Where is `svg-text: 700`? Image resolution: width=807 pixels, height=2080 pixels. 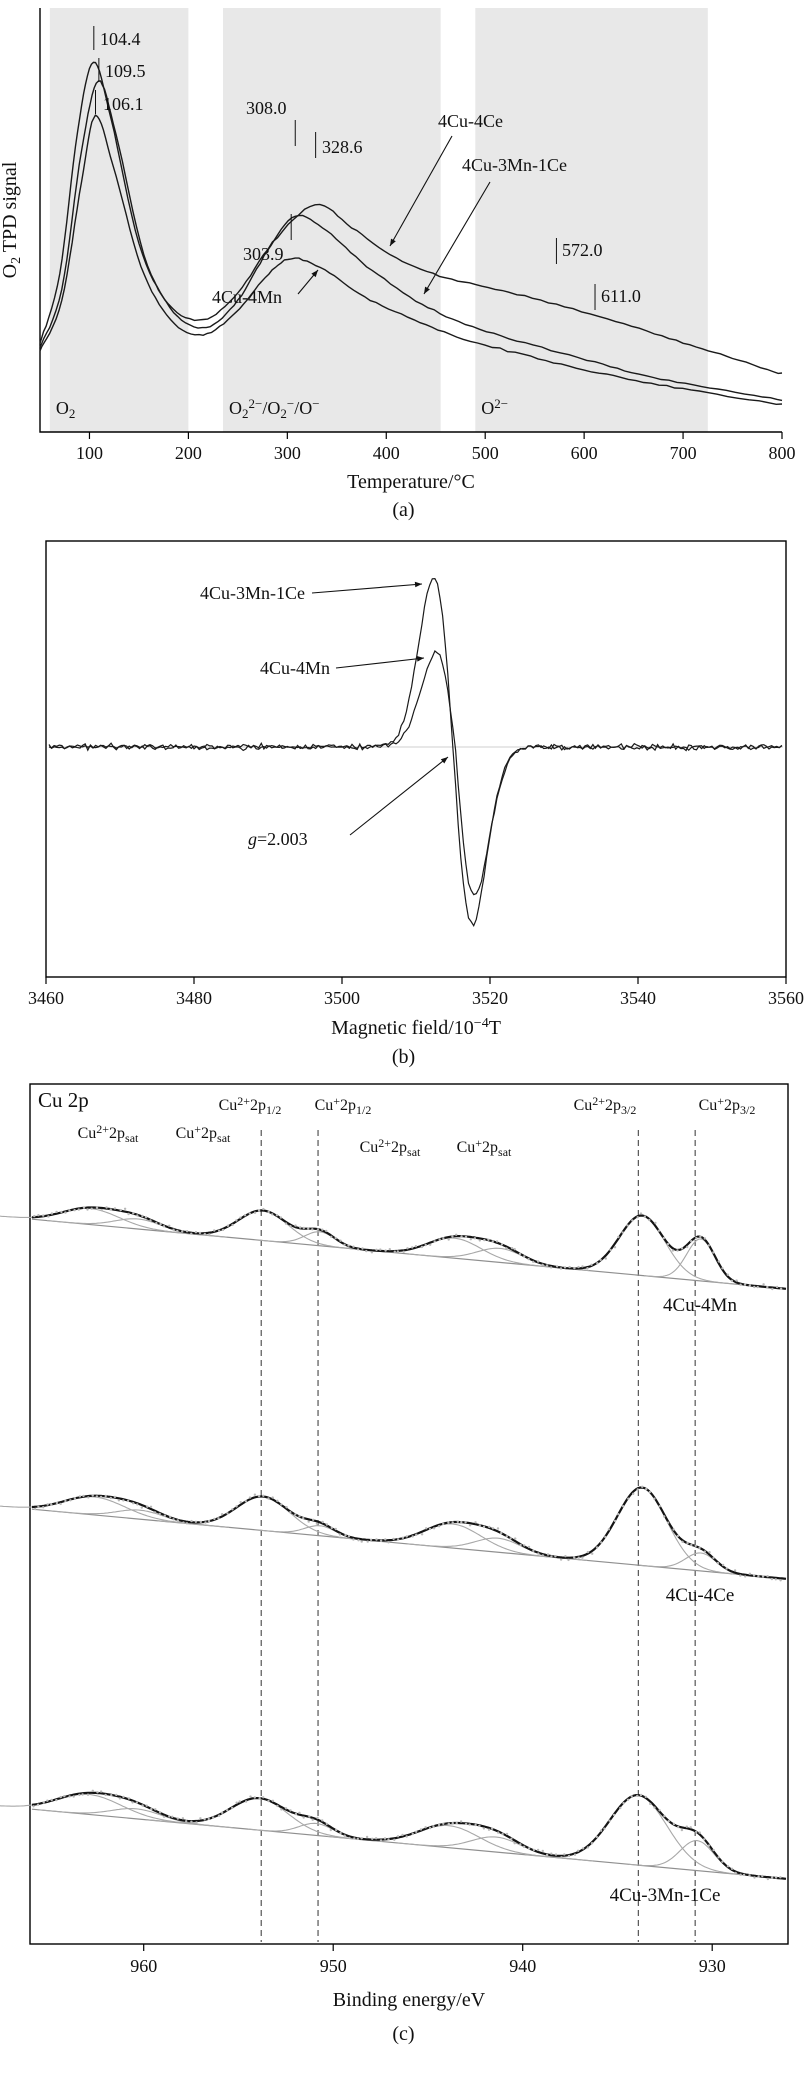
svg-text: 700 is located at coordinates (683, 453).